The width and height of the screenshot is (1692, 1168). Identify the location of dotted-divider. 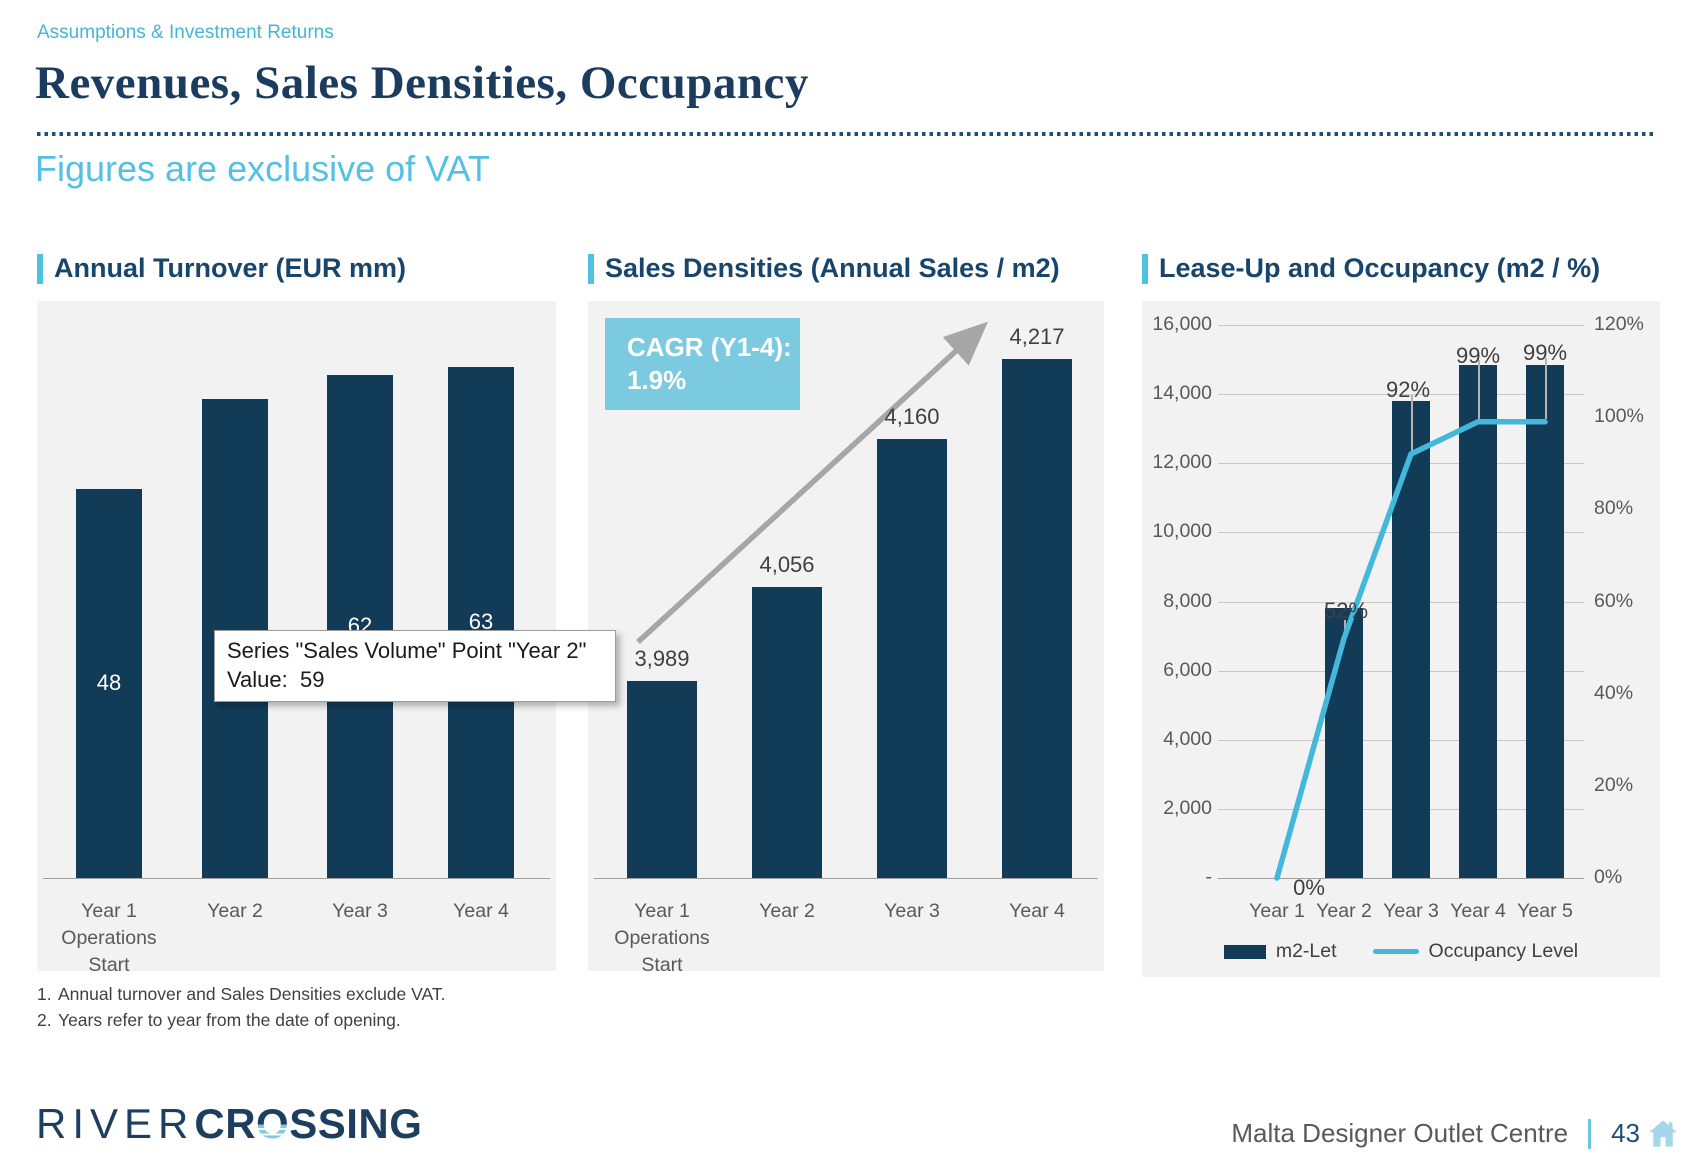
(846, 134).